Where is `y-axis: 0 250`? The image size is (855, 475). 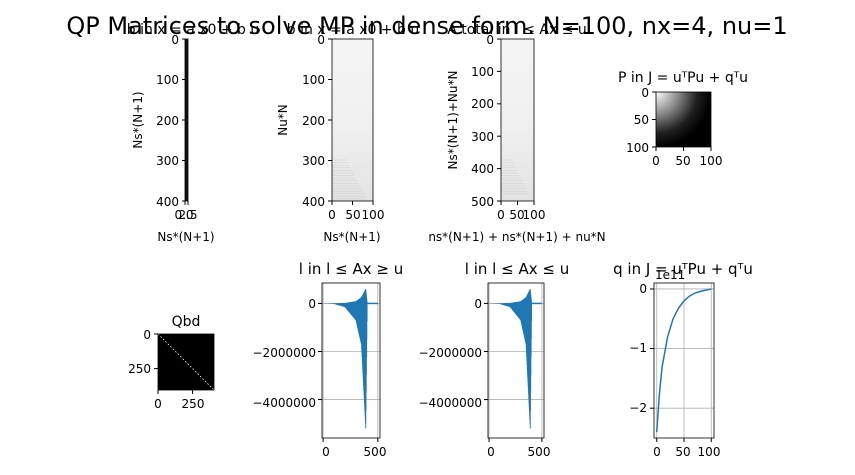 y-axis: 0 250 is located at coordinates (143, 352).